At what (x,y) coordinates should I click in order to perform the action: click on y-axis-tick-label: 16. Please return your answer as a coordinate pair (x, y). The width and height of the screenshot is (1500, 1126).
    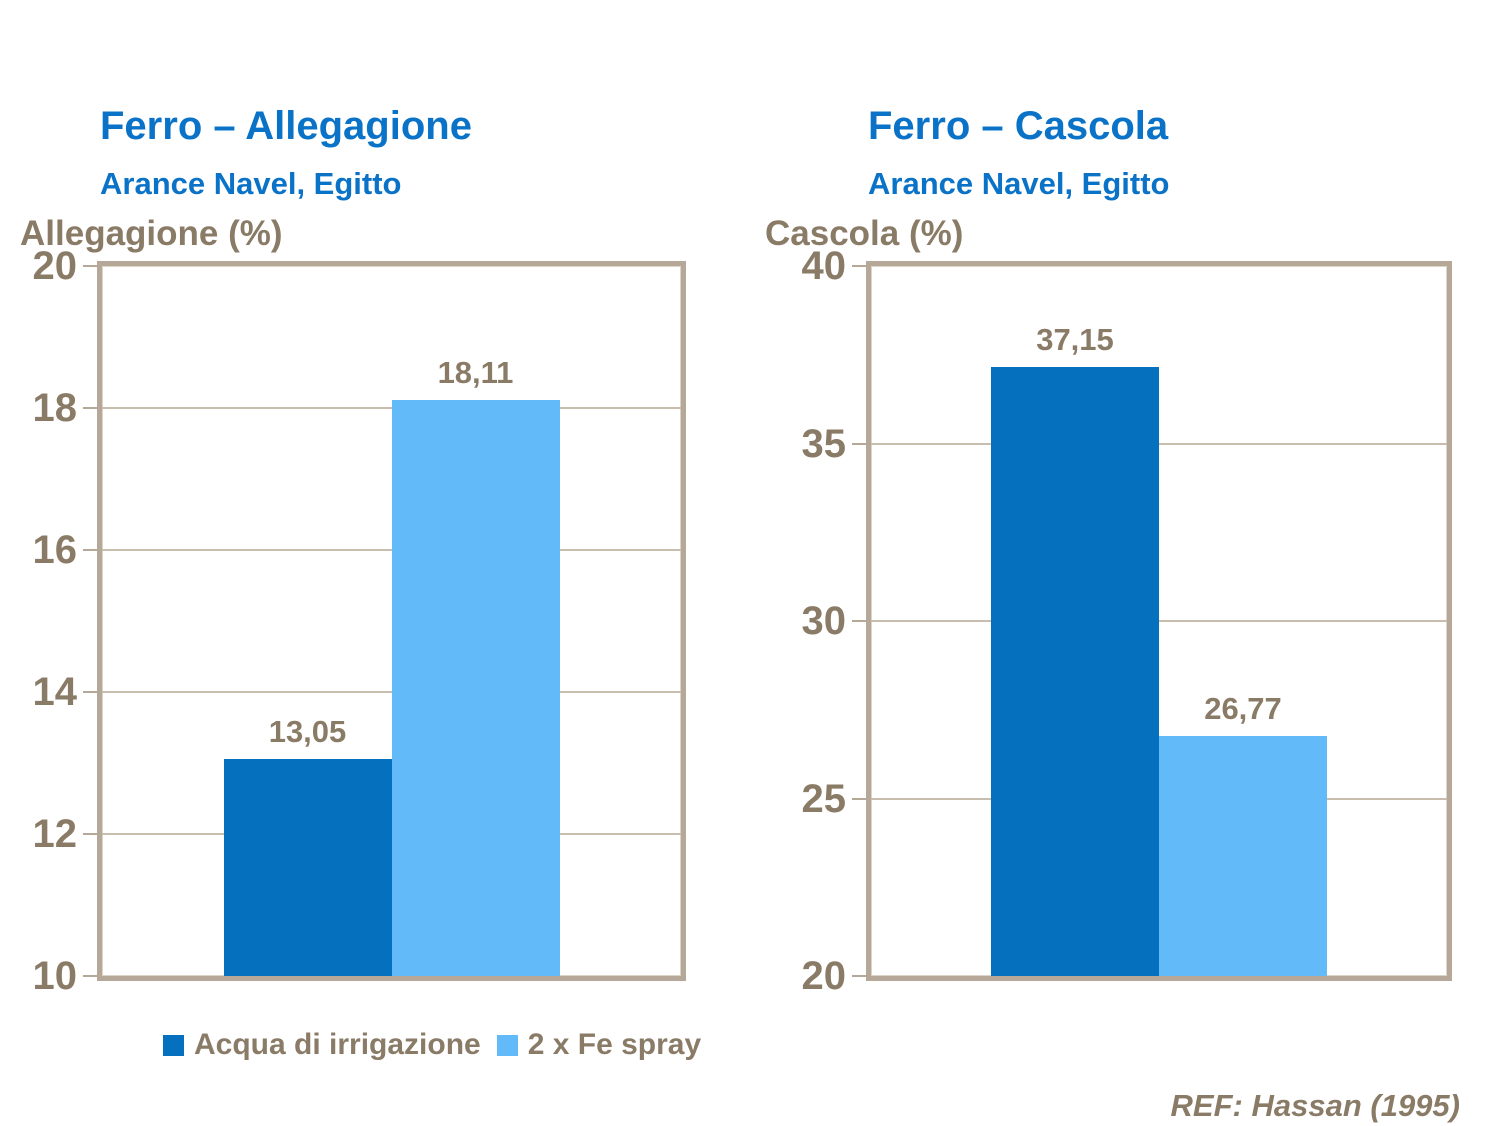
    Looking at the image, I should click on (55, 550).